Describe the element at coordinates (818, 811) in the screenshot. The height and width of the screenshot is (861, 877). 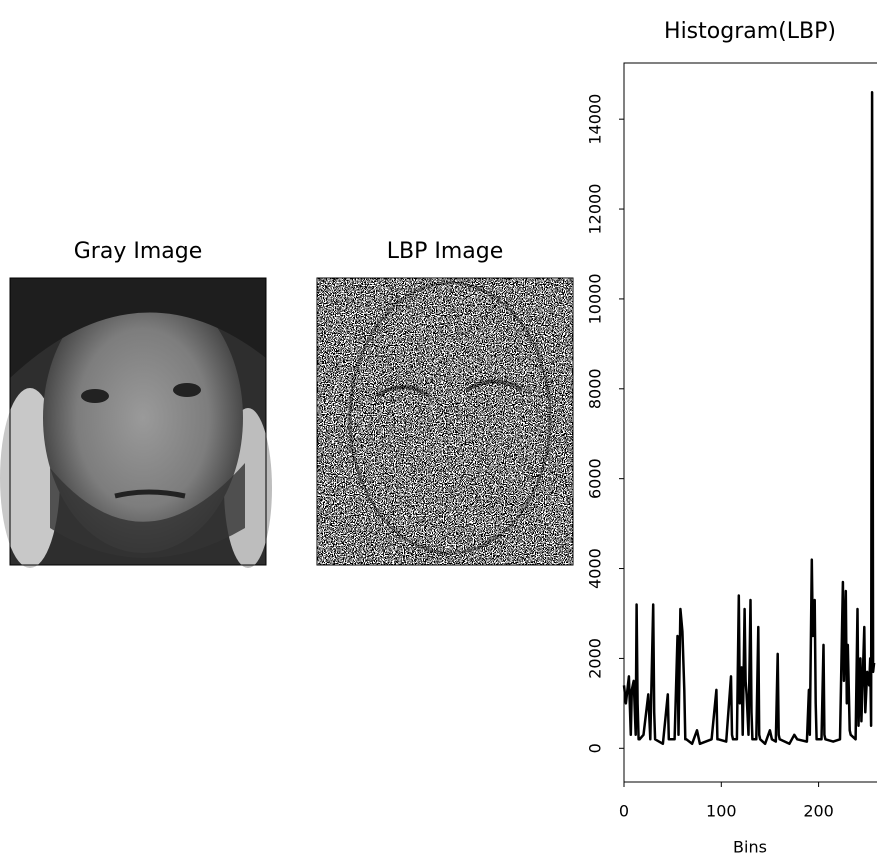
I see `x-tick-label: 200` at that location.